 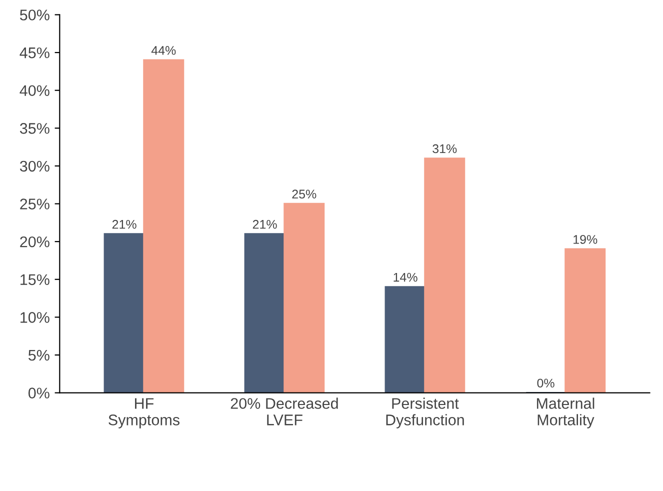 What do you see at coordinates (406, 277) in the screenshot?
I see `data-label: 14%` at bounding box center [406, 277].